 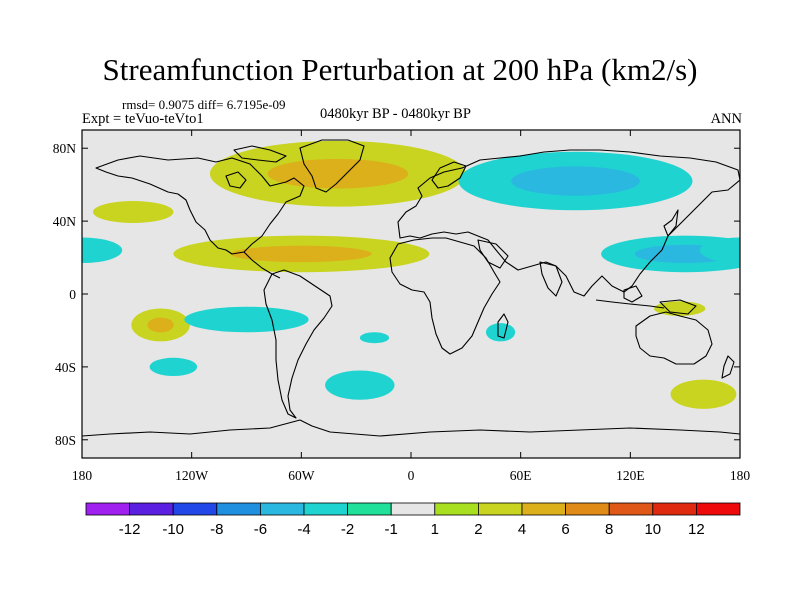 What do you see at coordinates (260, 529) in the screenshot?
I see `colorbar-label: -6` at bounding box center [260, 529].